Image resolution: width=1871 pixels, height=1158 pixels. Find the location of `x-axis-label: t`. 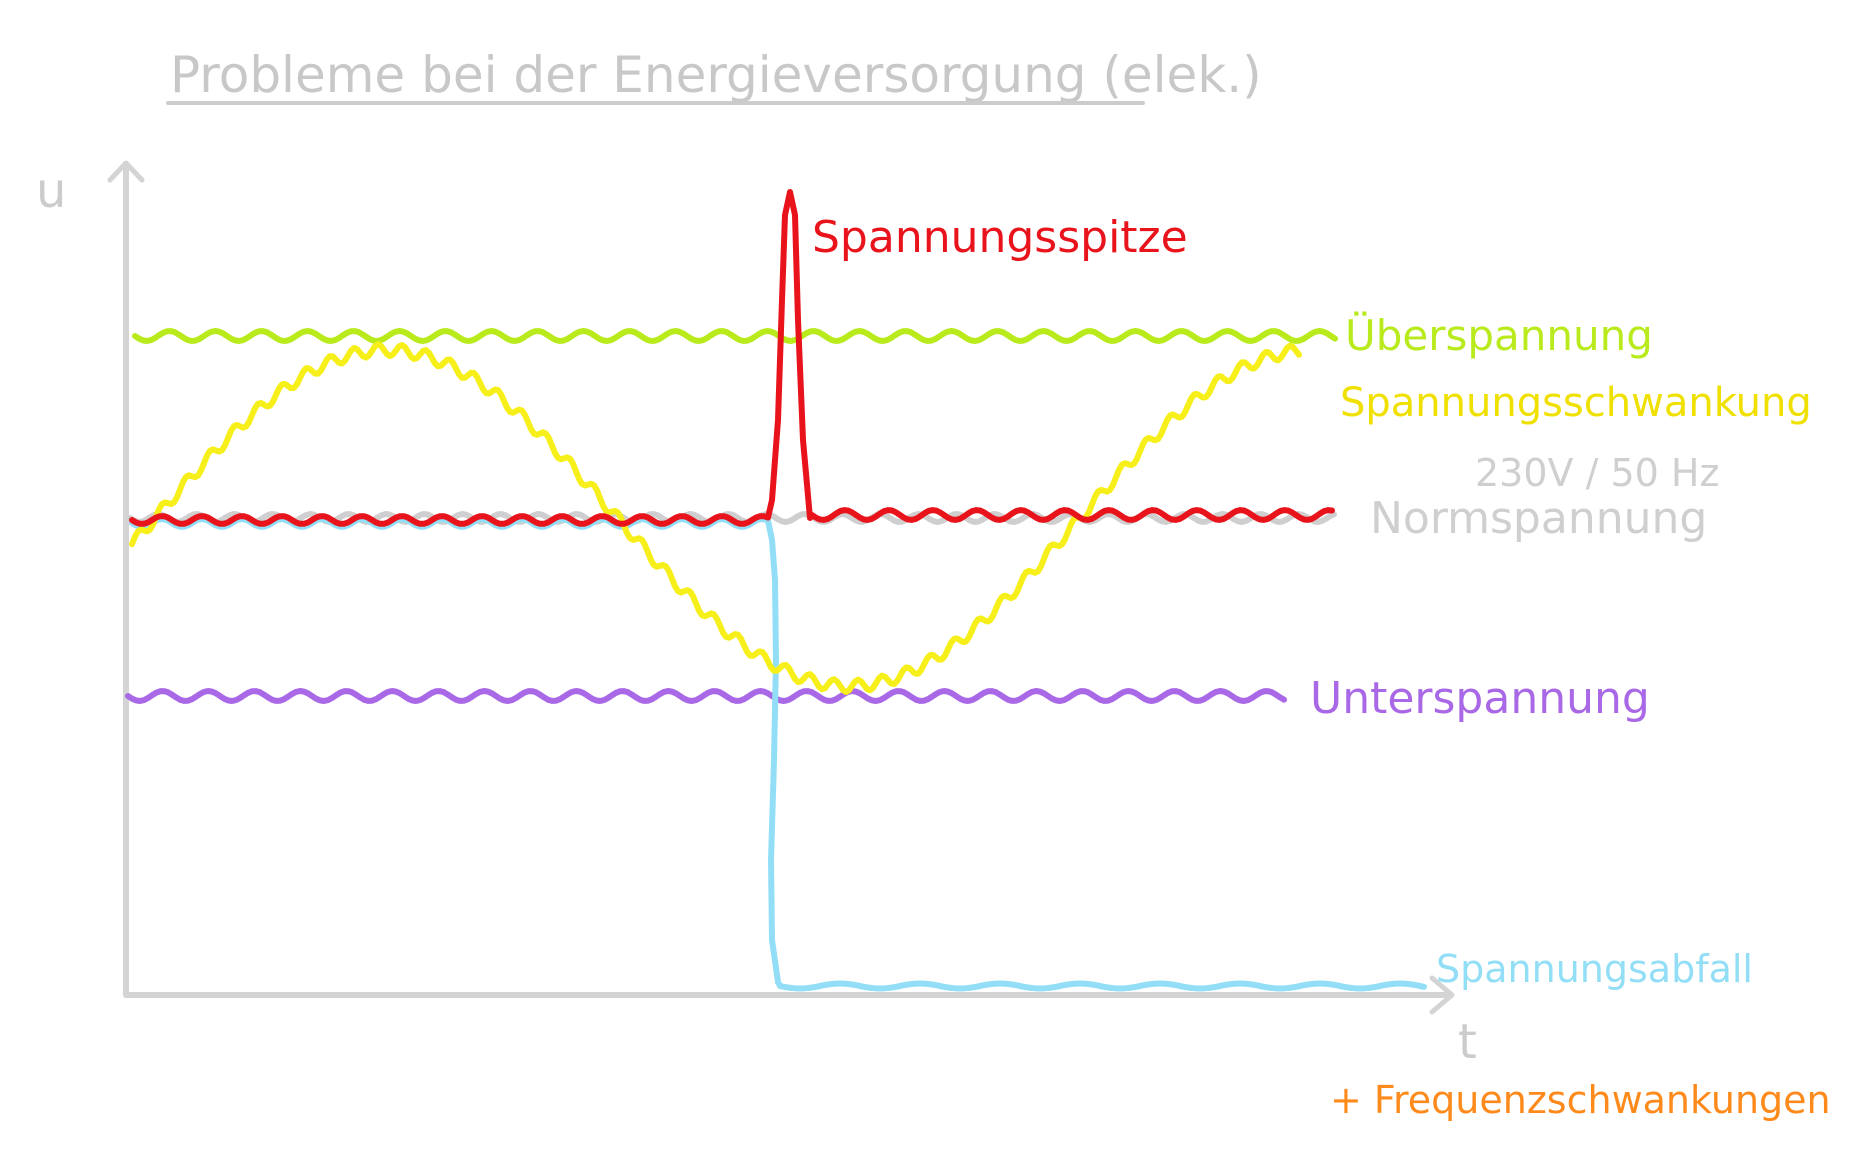

x-axis-label: t is located at coordinates (1467, 1042).